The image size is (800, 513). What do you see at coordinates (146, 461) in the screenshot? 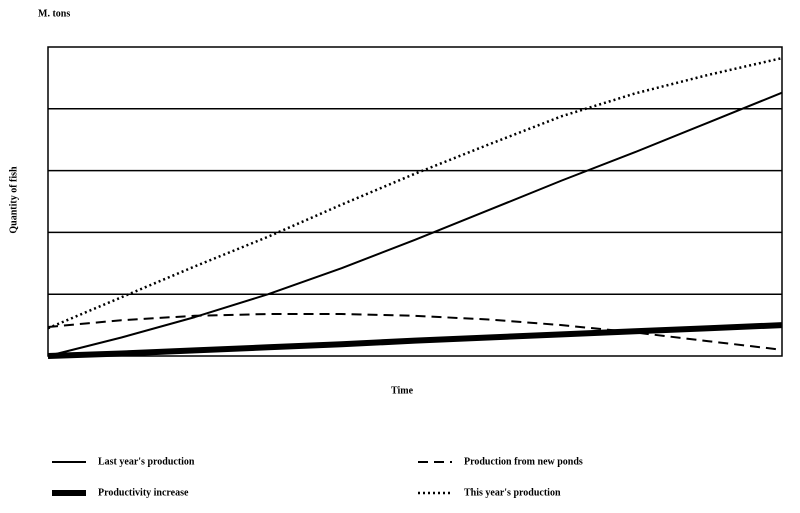
I see `legend-label: Last year's production` at bounding box center [146, 461].